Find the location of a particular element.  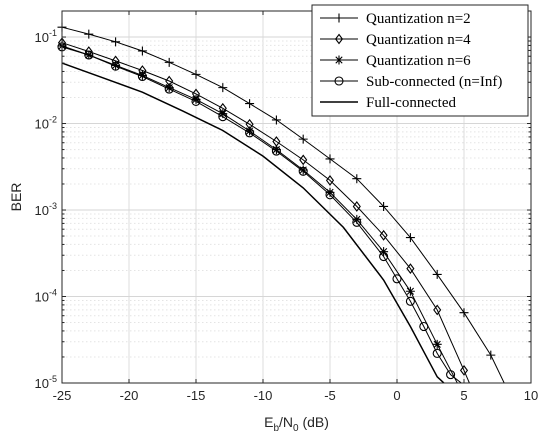

legend-entry-4: Sub-connected (n=Inf) is located at coordinates (411, 82).